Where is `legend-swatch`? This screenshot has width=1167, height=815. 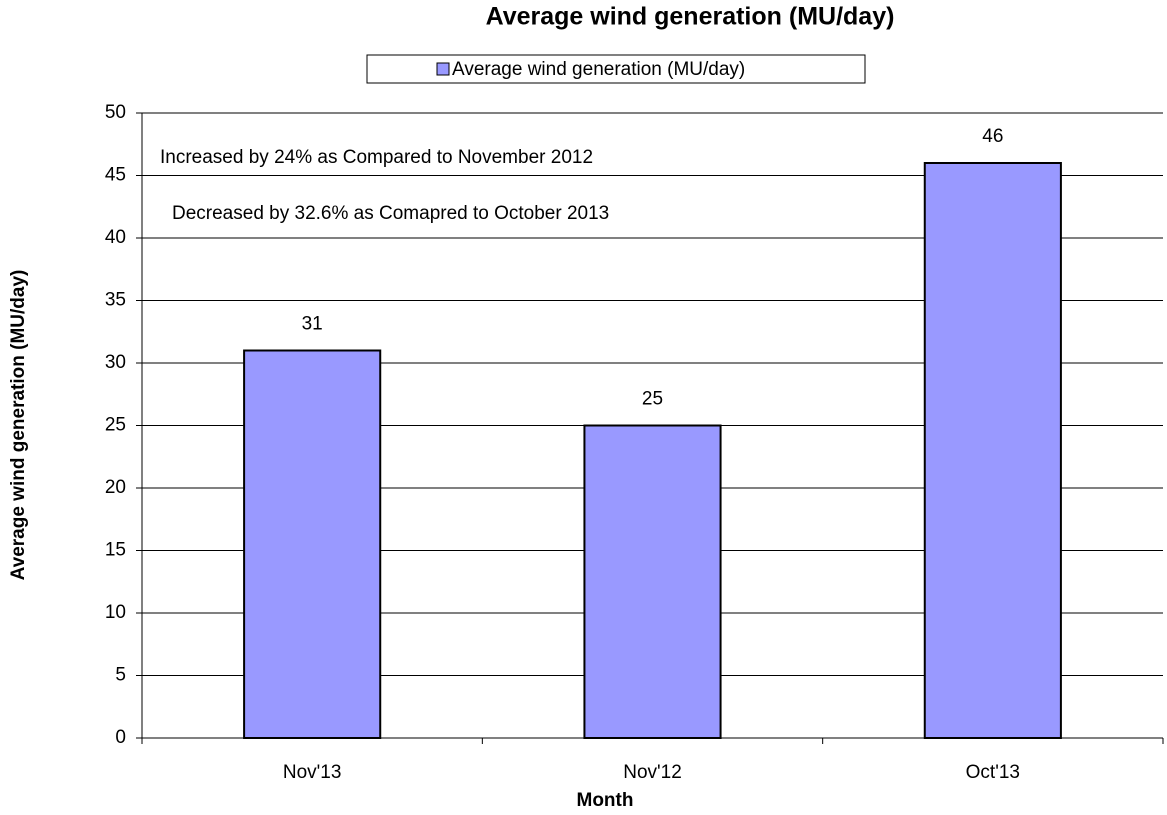
legend-swatch is located at coordinates (443, 69).